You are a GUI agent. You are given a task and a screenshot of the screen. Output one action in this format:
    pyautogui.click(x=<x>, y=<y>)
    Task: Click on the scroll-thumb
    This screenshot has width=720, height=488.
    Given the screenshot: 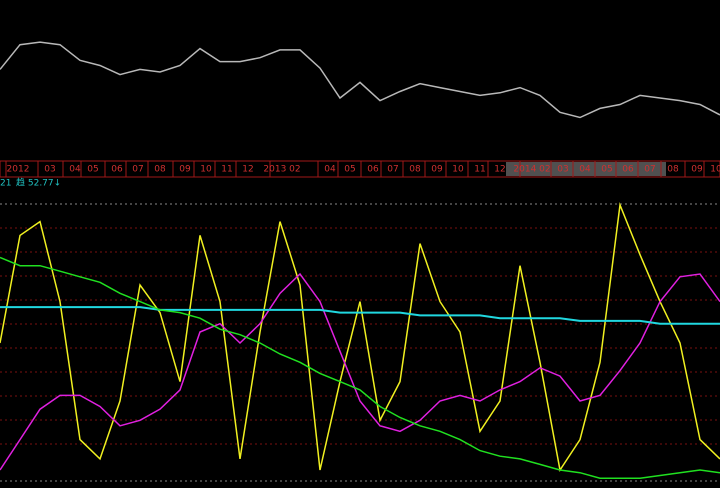 What is the action you would take?
    pyautogui.click(x=586, y=169)
    